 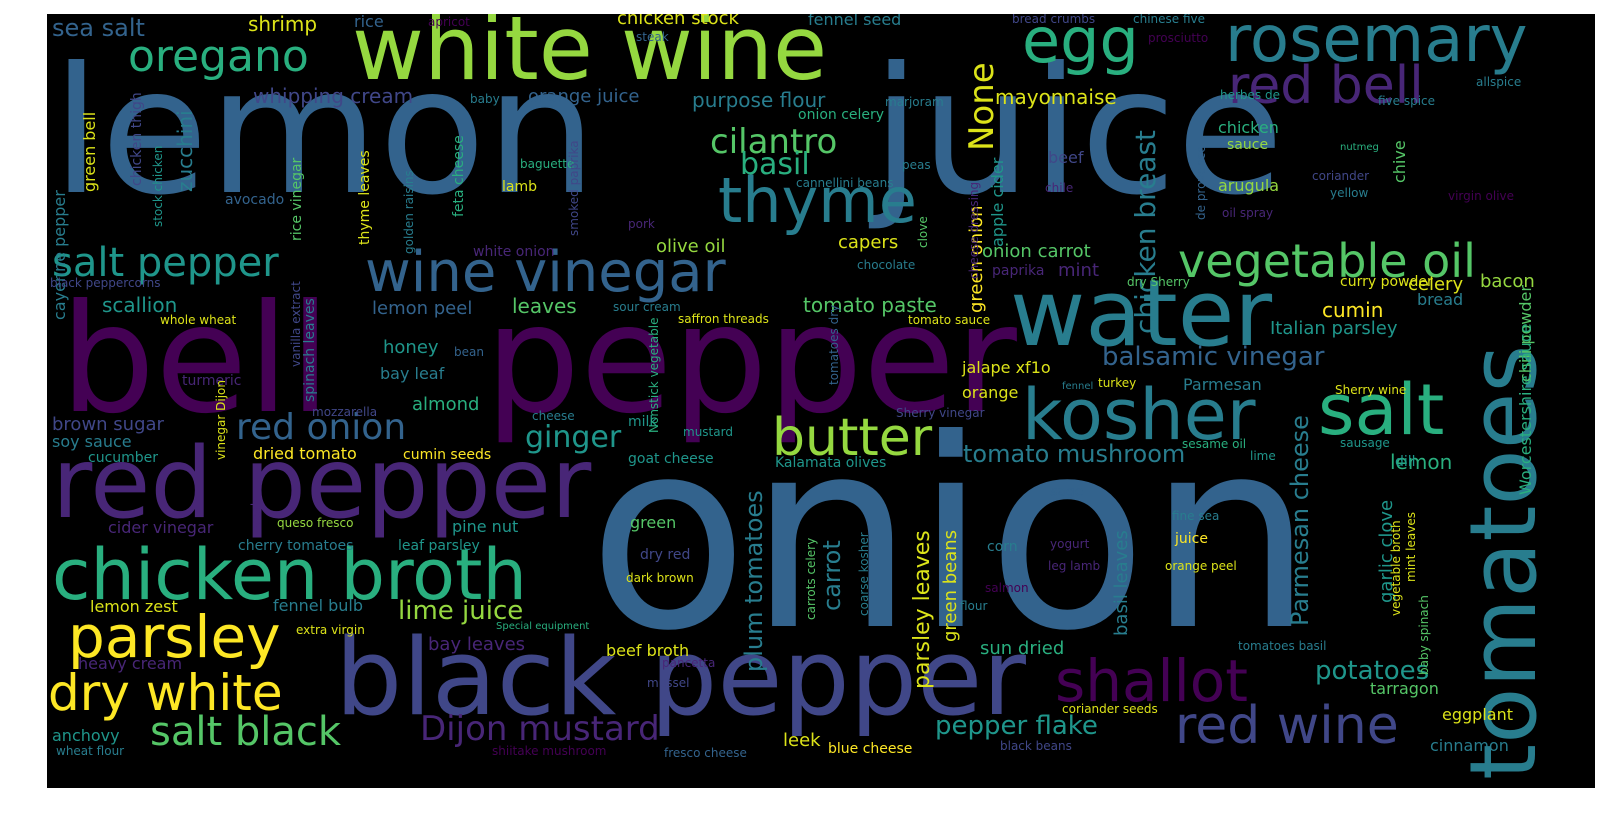 What do you see at coordinates (369, 22) in the screenshot?
I see `word-rice: rice` at bounding box center [369, 22].